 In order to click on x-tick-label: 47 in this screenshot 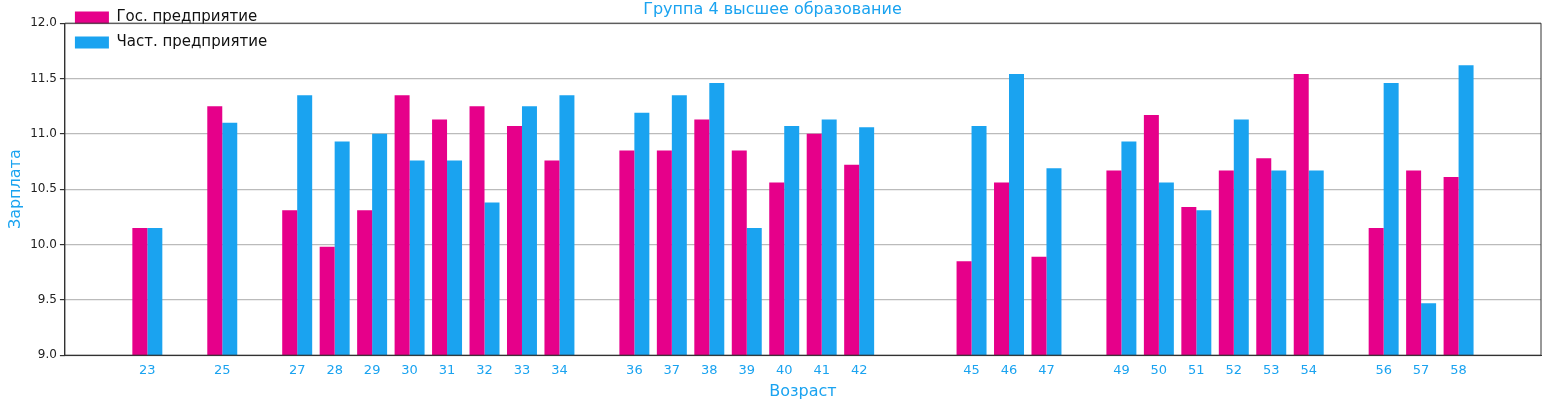, I will do `click(1046, 370)`.